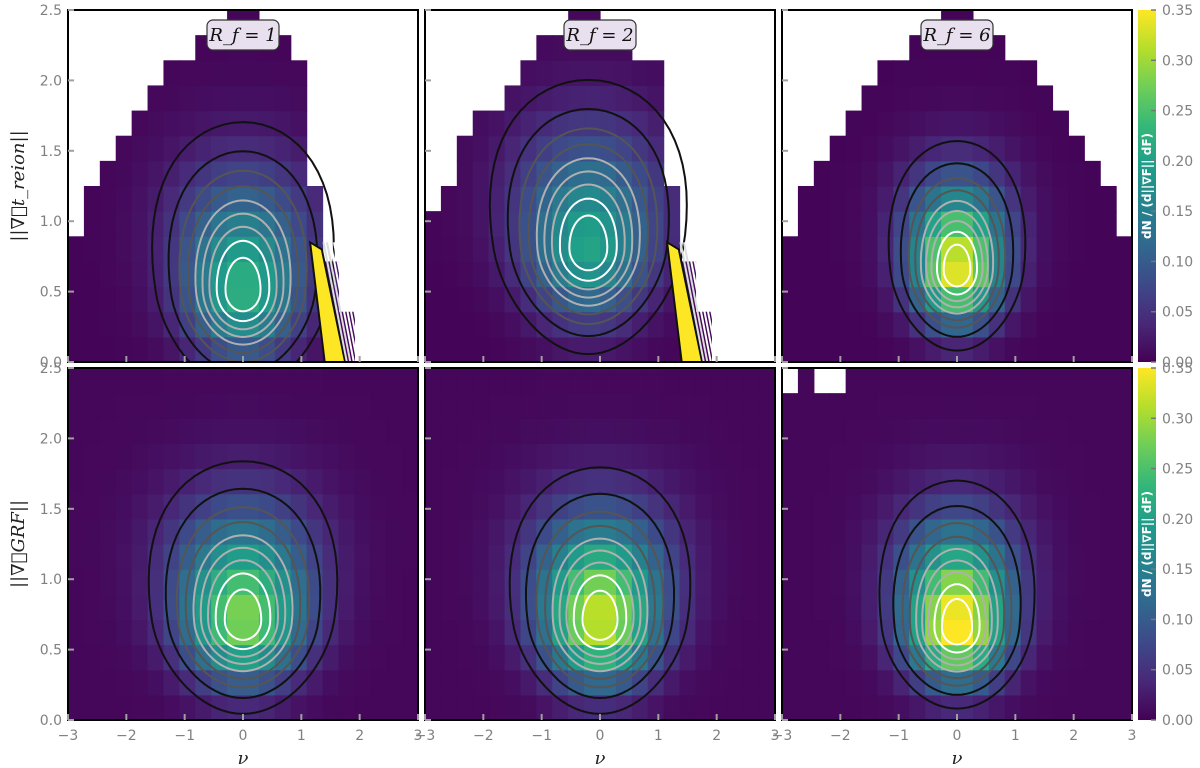  Describe the element at coordinates (957, 544) in the screenshot. I see `panel-r2-c3` at that location.